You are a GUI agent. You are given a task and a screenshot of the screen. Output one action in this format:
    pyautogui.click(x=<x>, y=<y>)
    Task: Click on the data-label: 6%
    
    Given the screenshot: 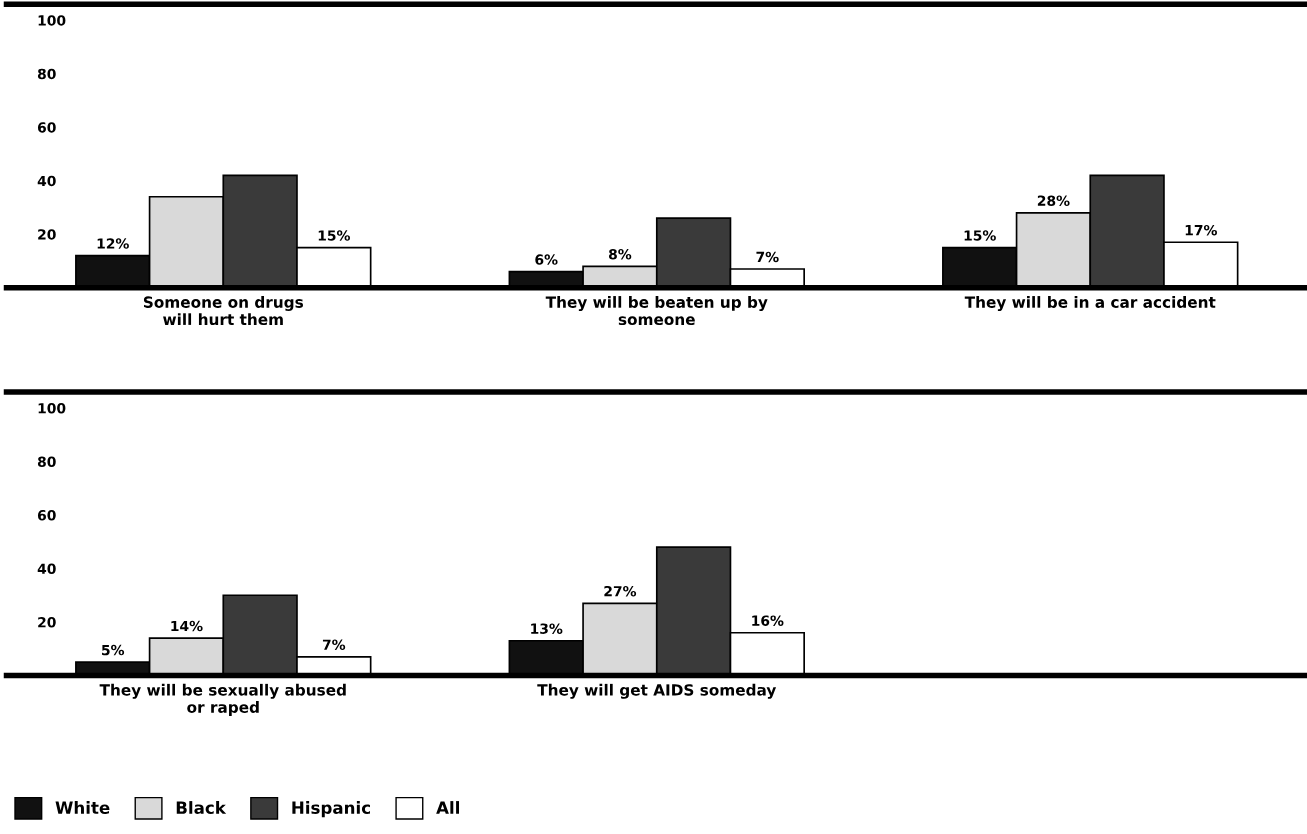 What is the action you would take?
    pyautogui.click(x=546, y=259)
    